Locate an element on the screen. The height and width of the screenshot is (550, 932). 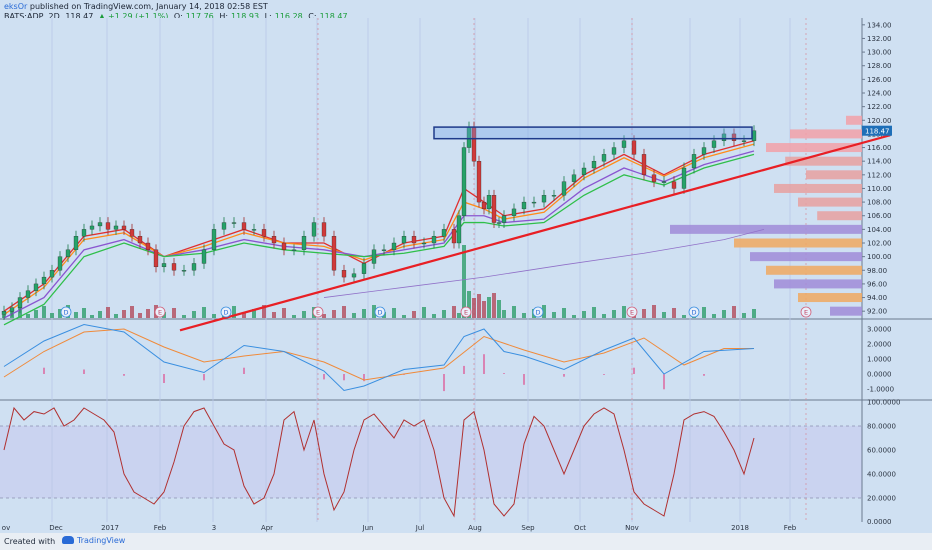
time-axis-label: 3 is located at coordinates (214, 528).